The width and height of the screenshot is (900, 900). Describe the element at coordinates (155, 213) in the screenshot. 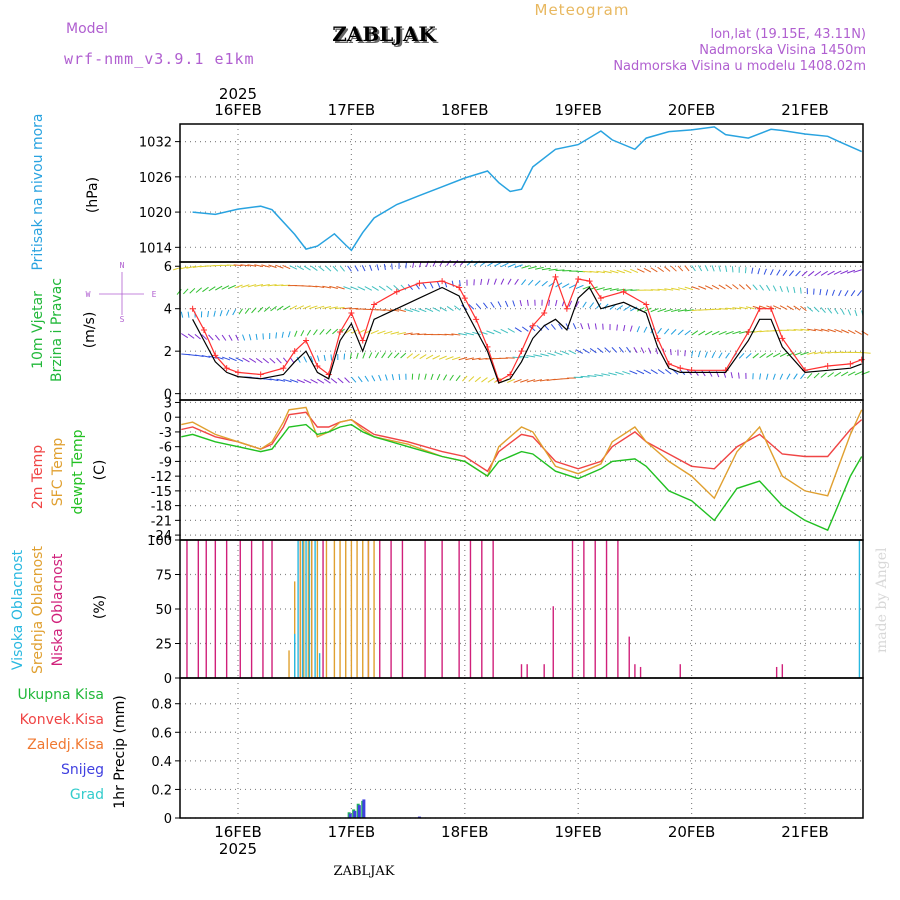

I see `y-tick-label: 1020` at that location.